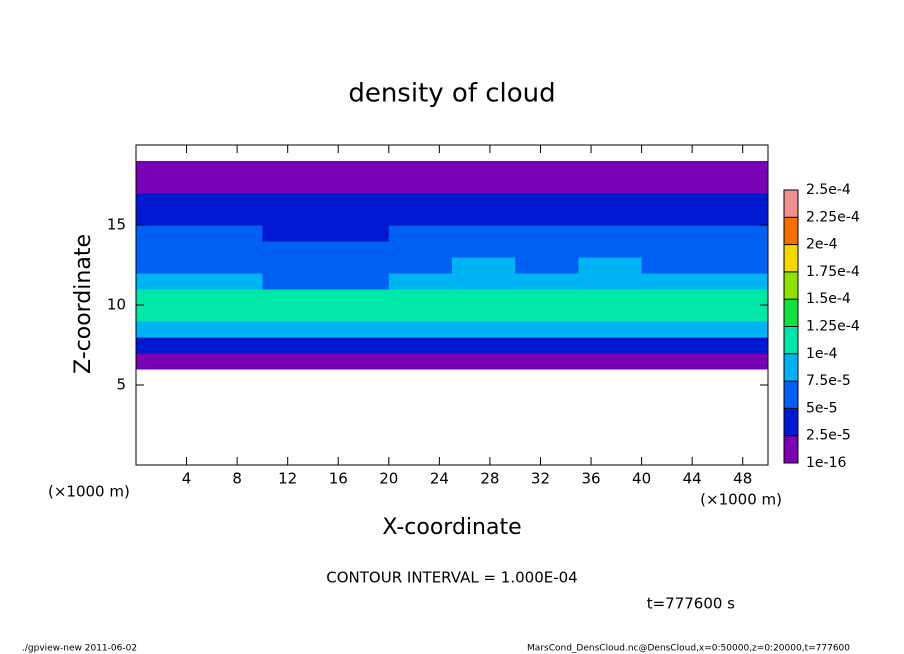 The height and width of the screenshot is (654, 904). I want to click on time-note: t=777600 s, so click(691, 604).